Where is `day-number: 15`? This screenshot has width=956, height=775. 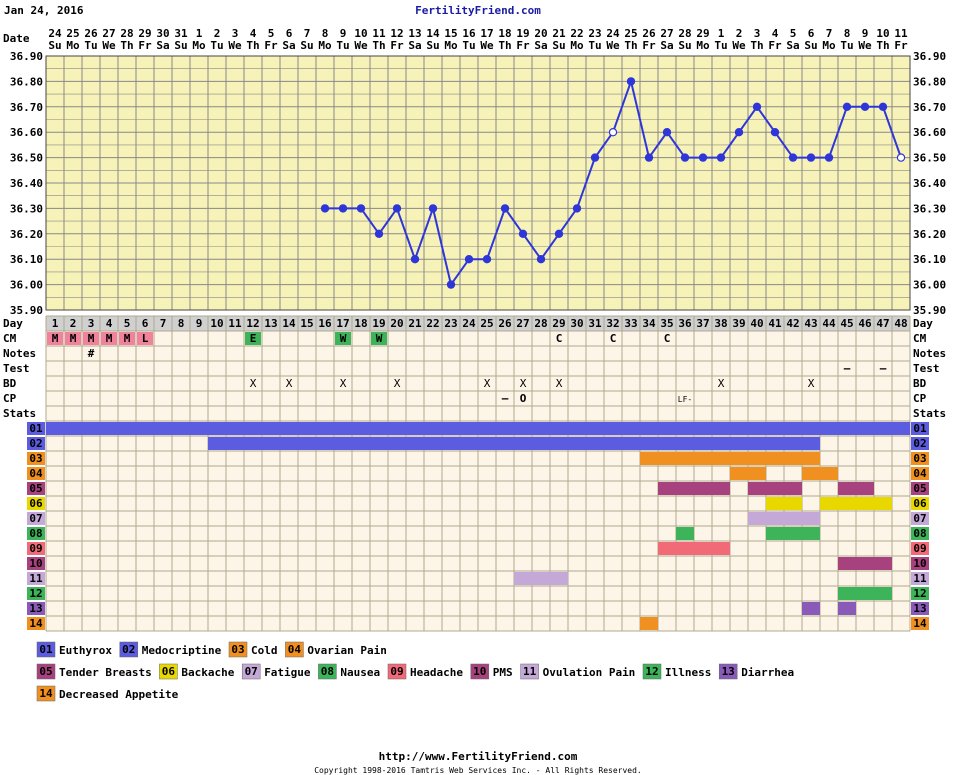 day-number: 15 is located at coordinates (306, 323).